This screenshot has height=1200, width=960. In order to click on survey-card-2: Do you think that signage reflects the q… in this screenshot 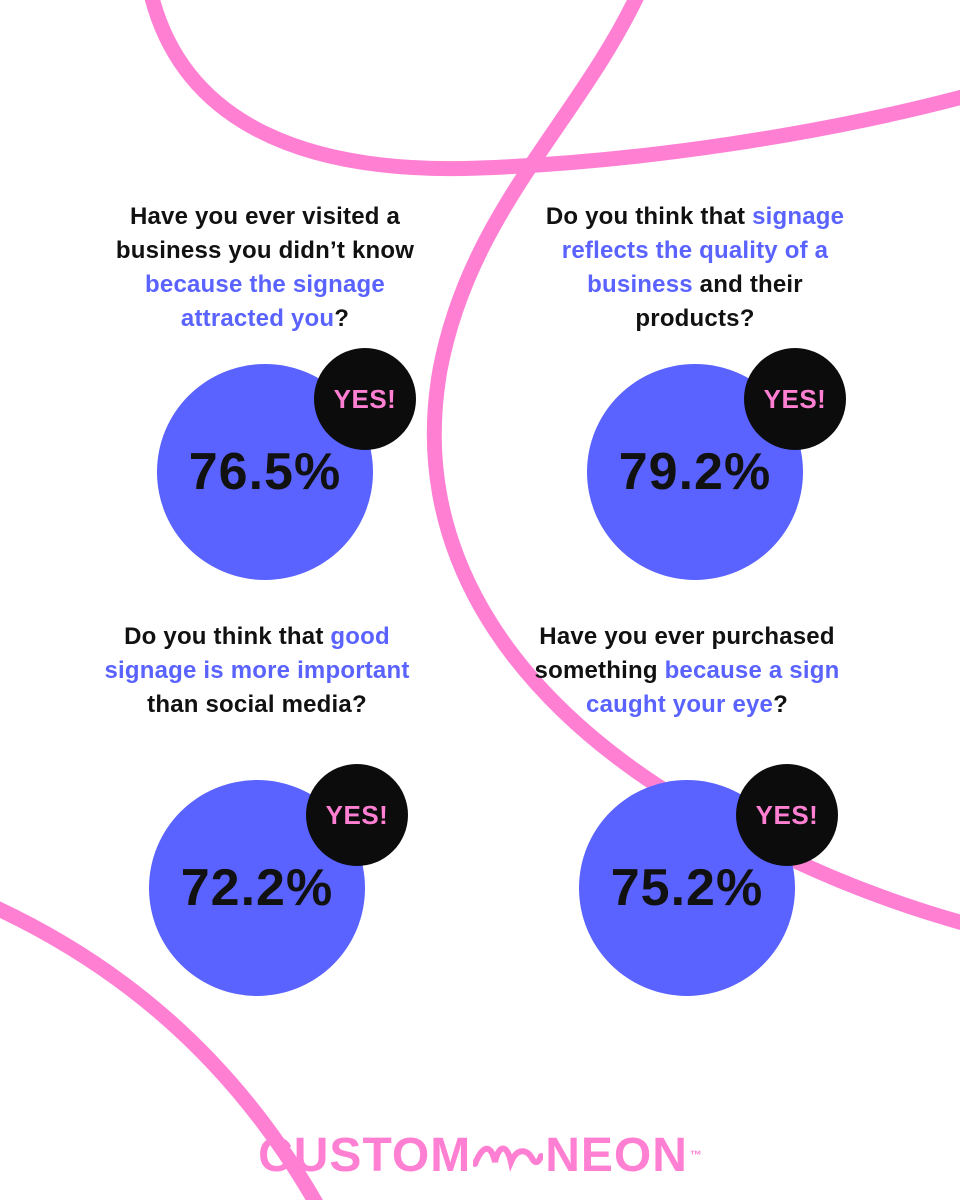, I will do `click(695, 390)`.